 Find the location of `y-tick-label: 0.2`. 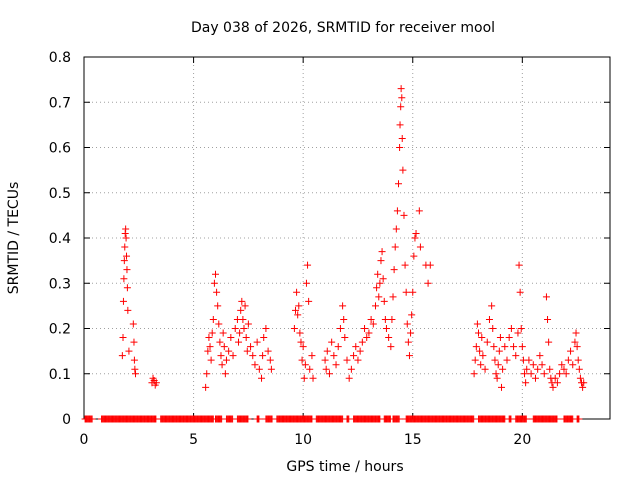

y-tick-label: 0.2 is located at coordinates (60, 330).